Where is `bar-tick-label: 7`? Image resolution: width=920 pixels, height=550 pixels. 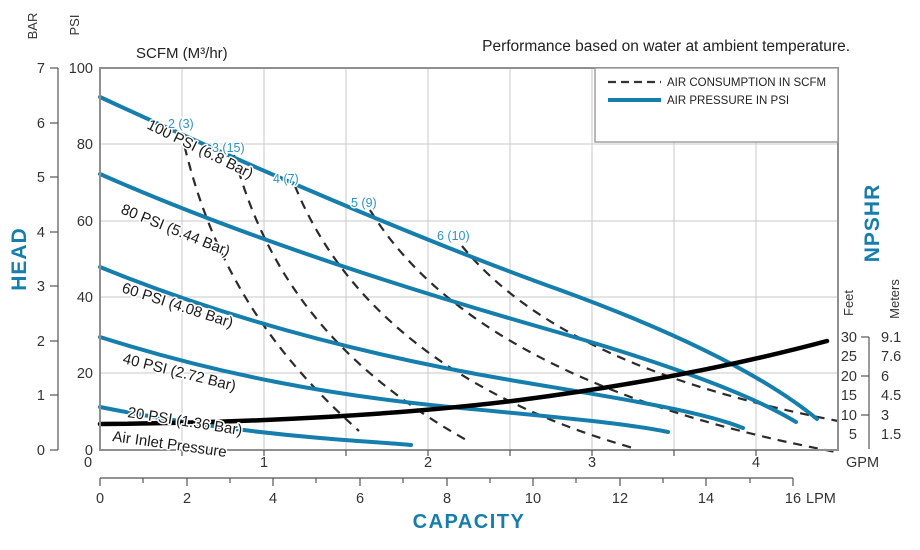
bar-tick-label: 7 is located at coordinates (41, 69).